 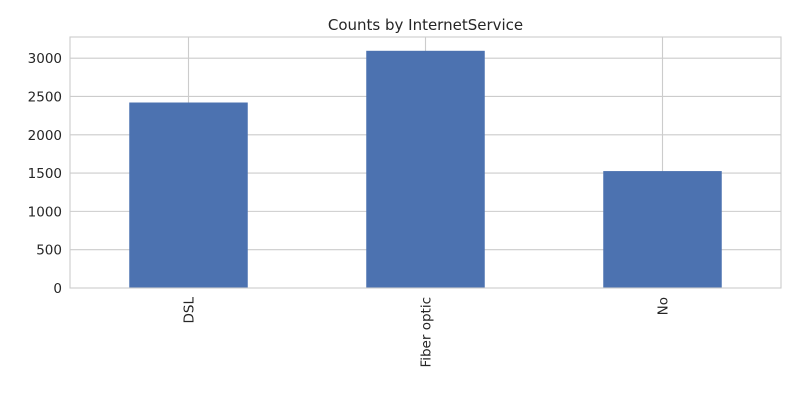 What do you see at coordinates (188, 195) in the screenshot?
I see `bar-dsl` at bounding box center [188, 195].